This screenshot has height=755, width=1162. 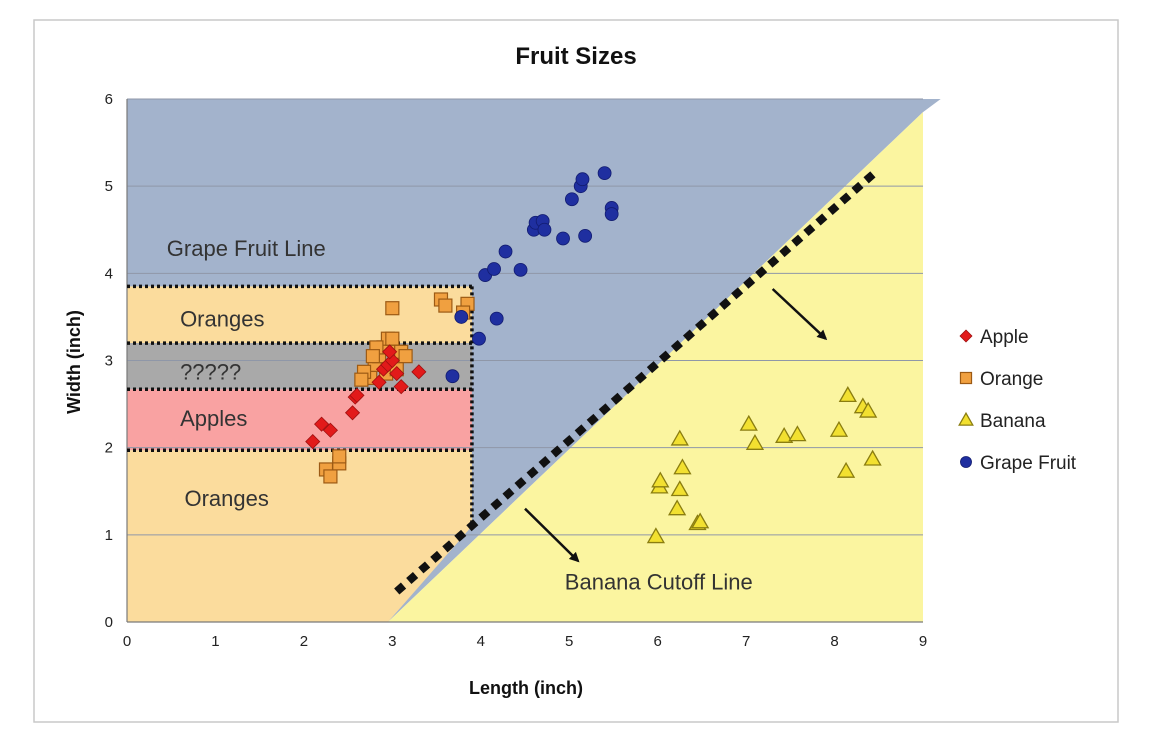 I want to click on legend-orange-label: Orange, so click(x=1011, y=379).